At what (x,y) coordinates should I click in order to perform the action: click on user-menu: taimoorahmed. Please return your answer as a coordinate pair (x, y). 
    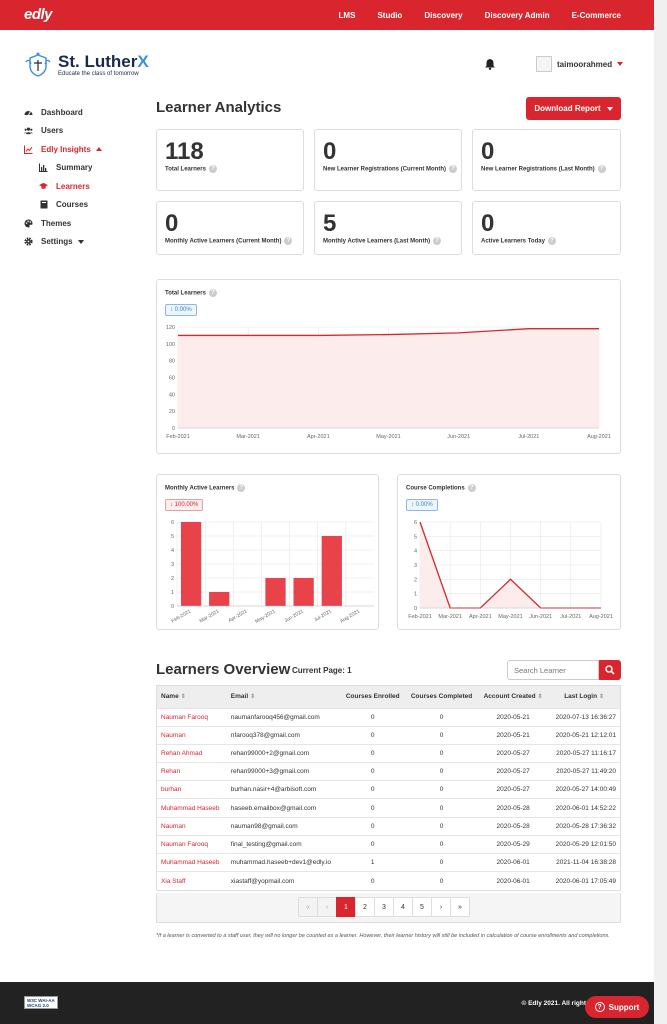
    Looking at the image, I should click on (580, 64).